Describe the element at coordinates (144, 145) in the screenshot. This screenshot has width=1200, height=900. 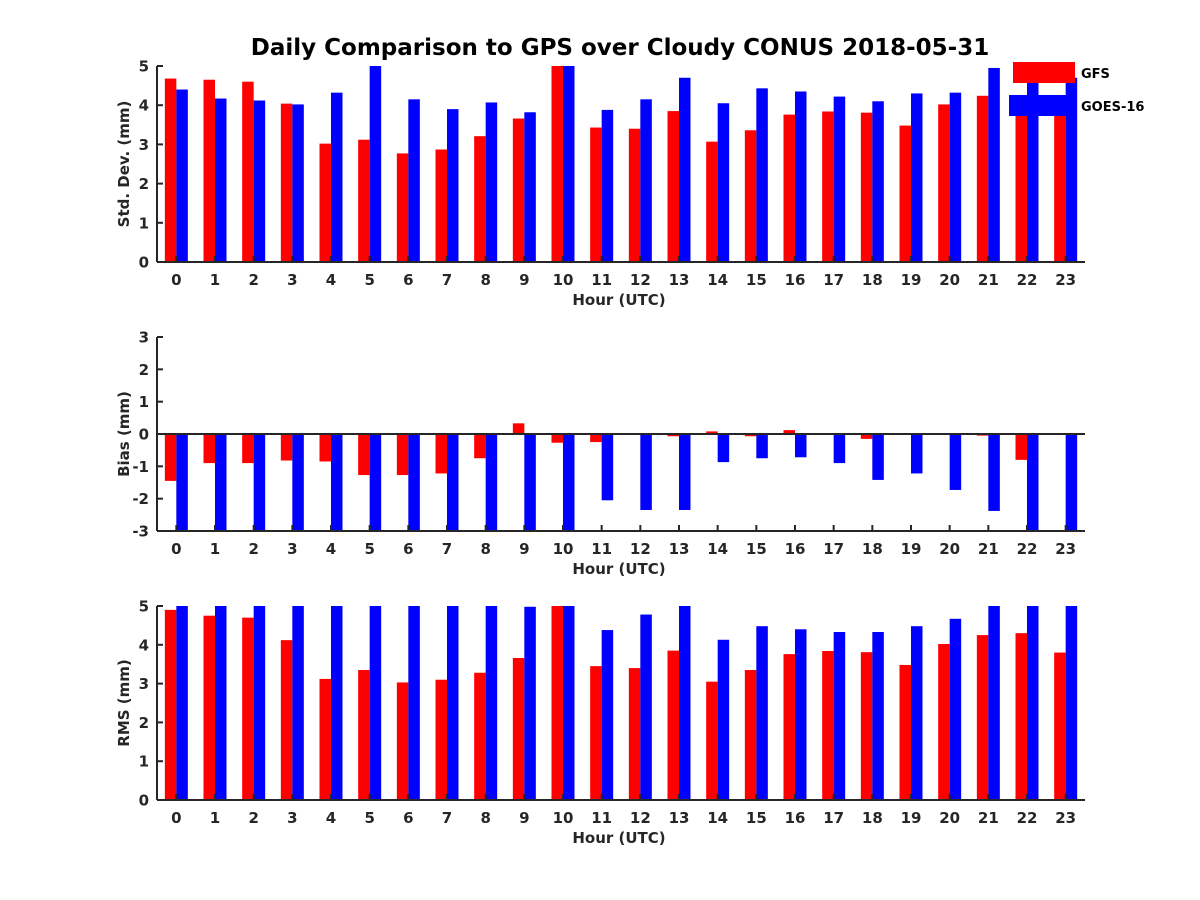
I see `y-tick-label: 3` at that location.